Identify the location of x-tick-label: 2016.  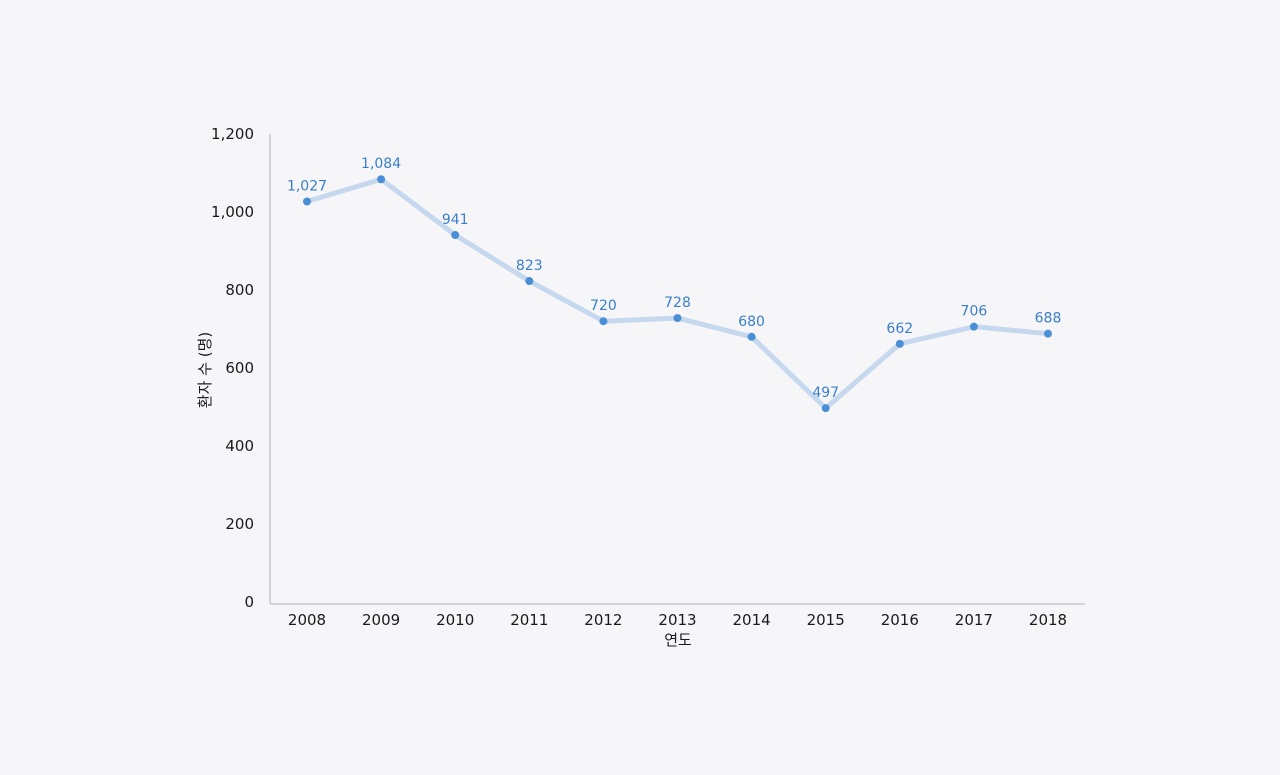
(900, 620).